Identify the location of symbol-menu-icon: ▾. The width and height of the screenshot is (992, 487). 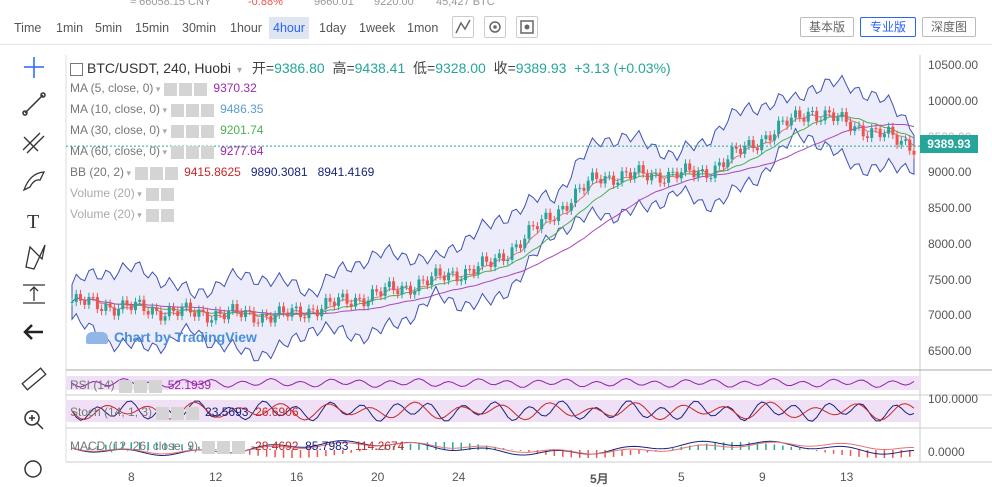
(239, 70).